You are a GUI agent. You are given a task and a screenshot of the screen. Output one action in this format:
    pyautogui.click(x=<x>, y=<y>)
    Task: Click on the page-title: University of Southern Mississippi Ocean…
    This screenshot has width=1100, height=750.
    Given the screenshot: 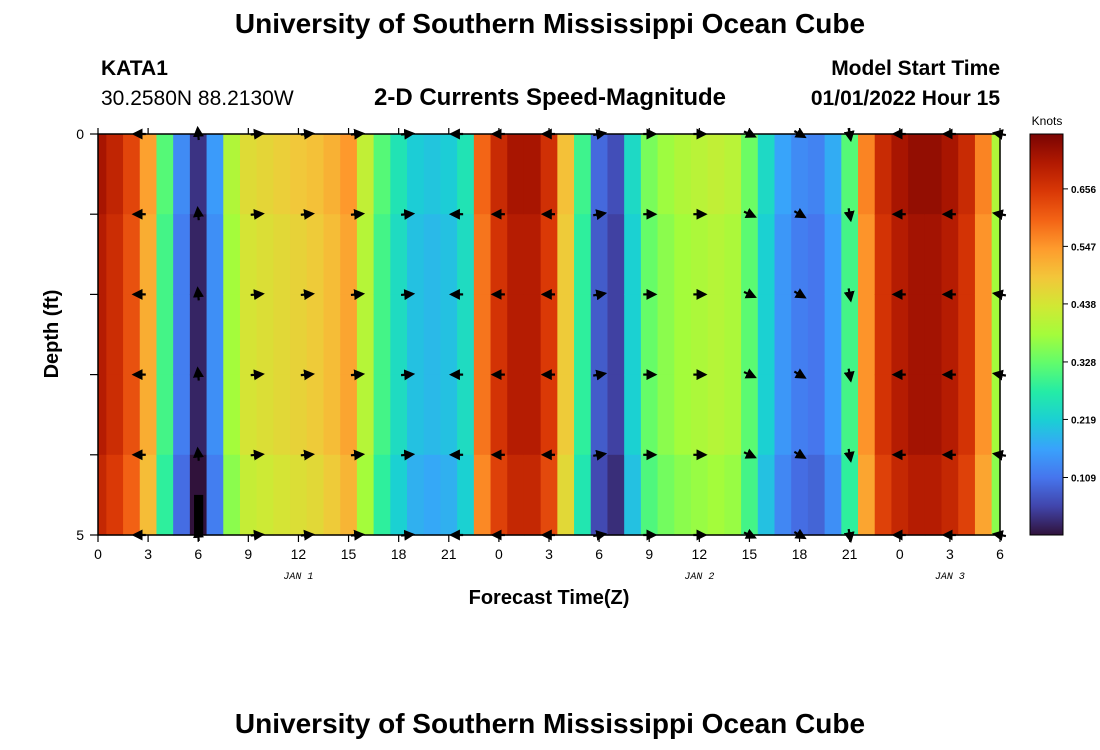 What is the action you would take?
    pyautogui.click(x=550, y=23)
    